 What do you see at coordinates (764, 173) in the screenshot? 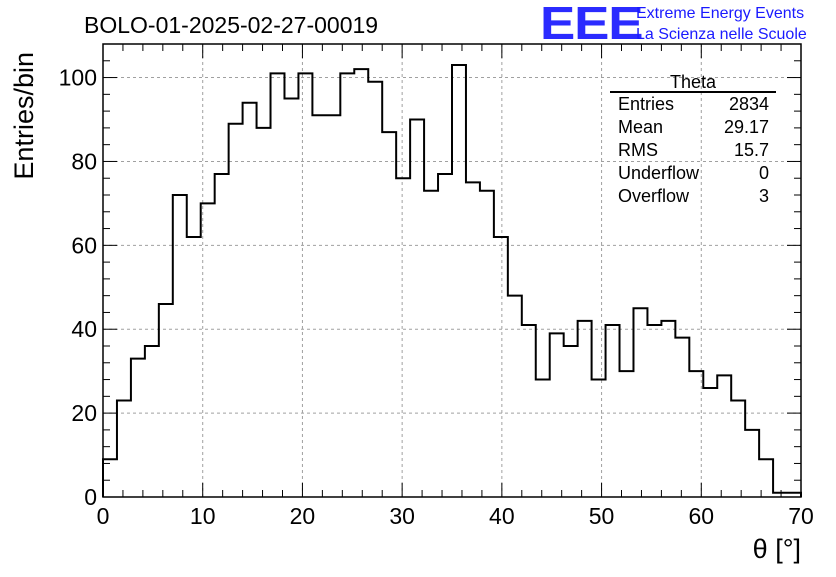
I see `stats-underflow-value: 0` at bounding box center [764, 173].